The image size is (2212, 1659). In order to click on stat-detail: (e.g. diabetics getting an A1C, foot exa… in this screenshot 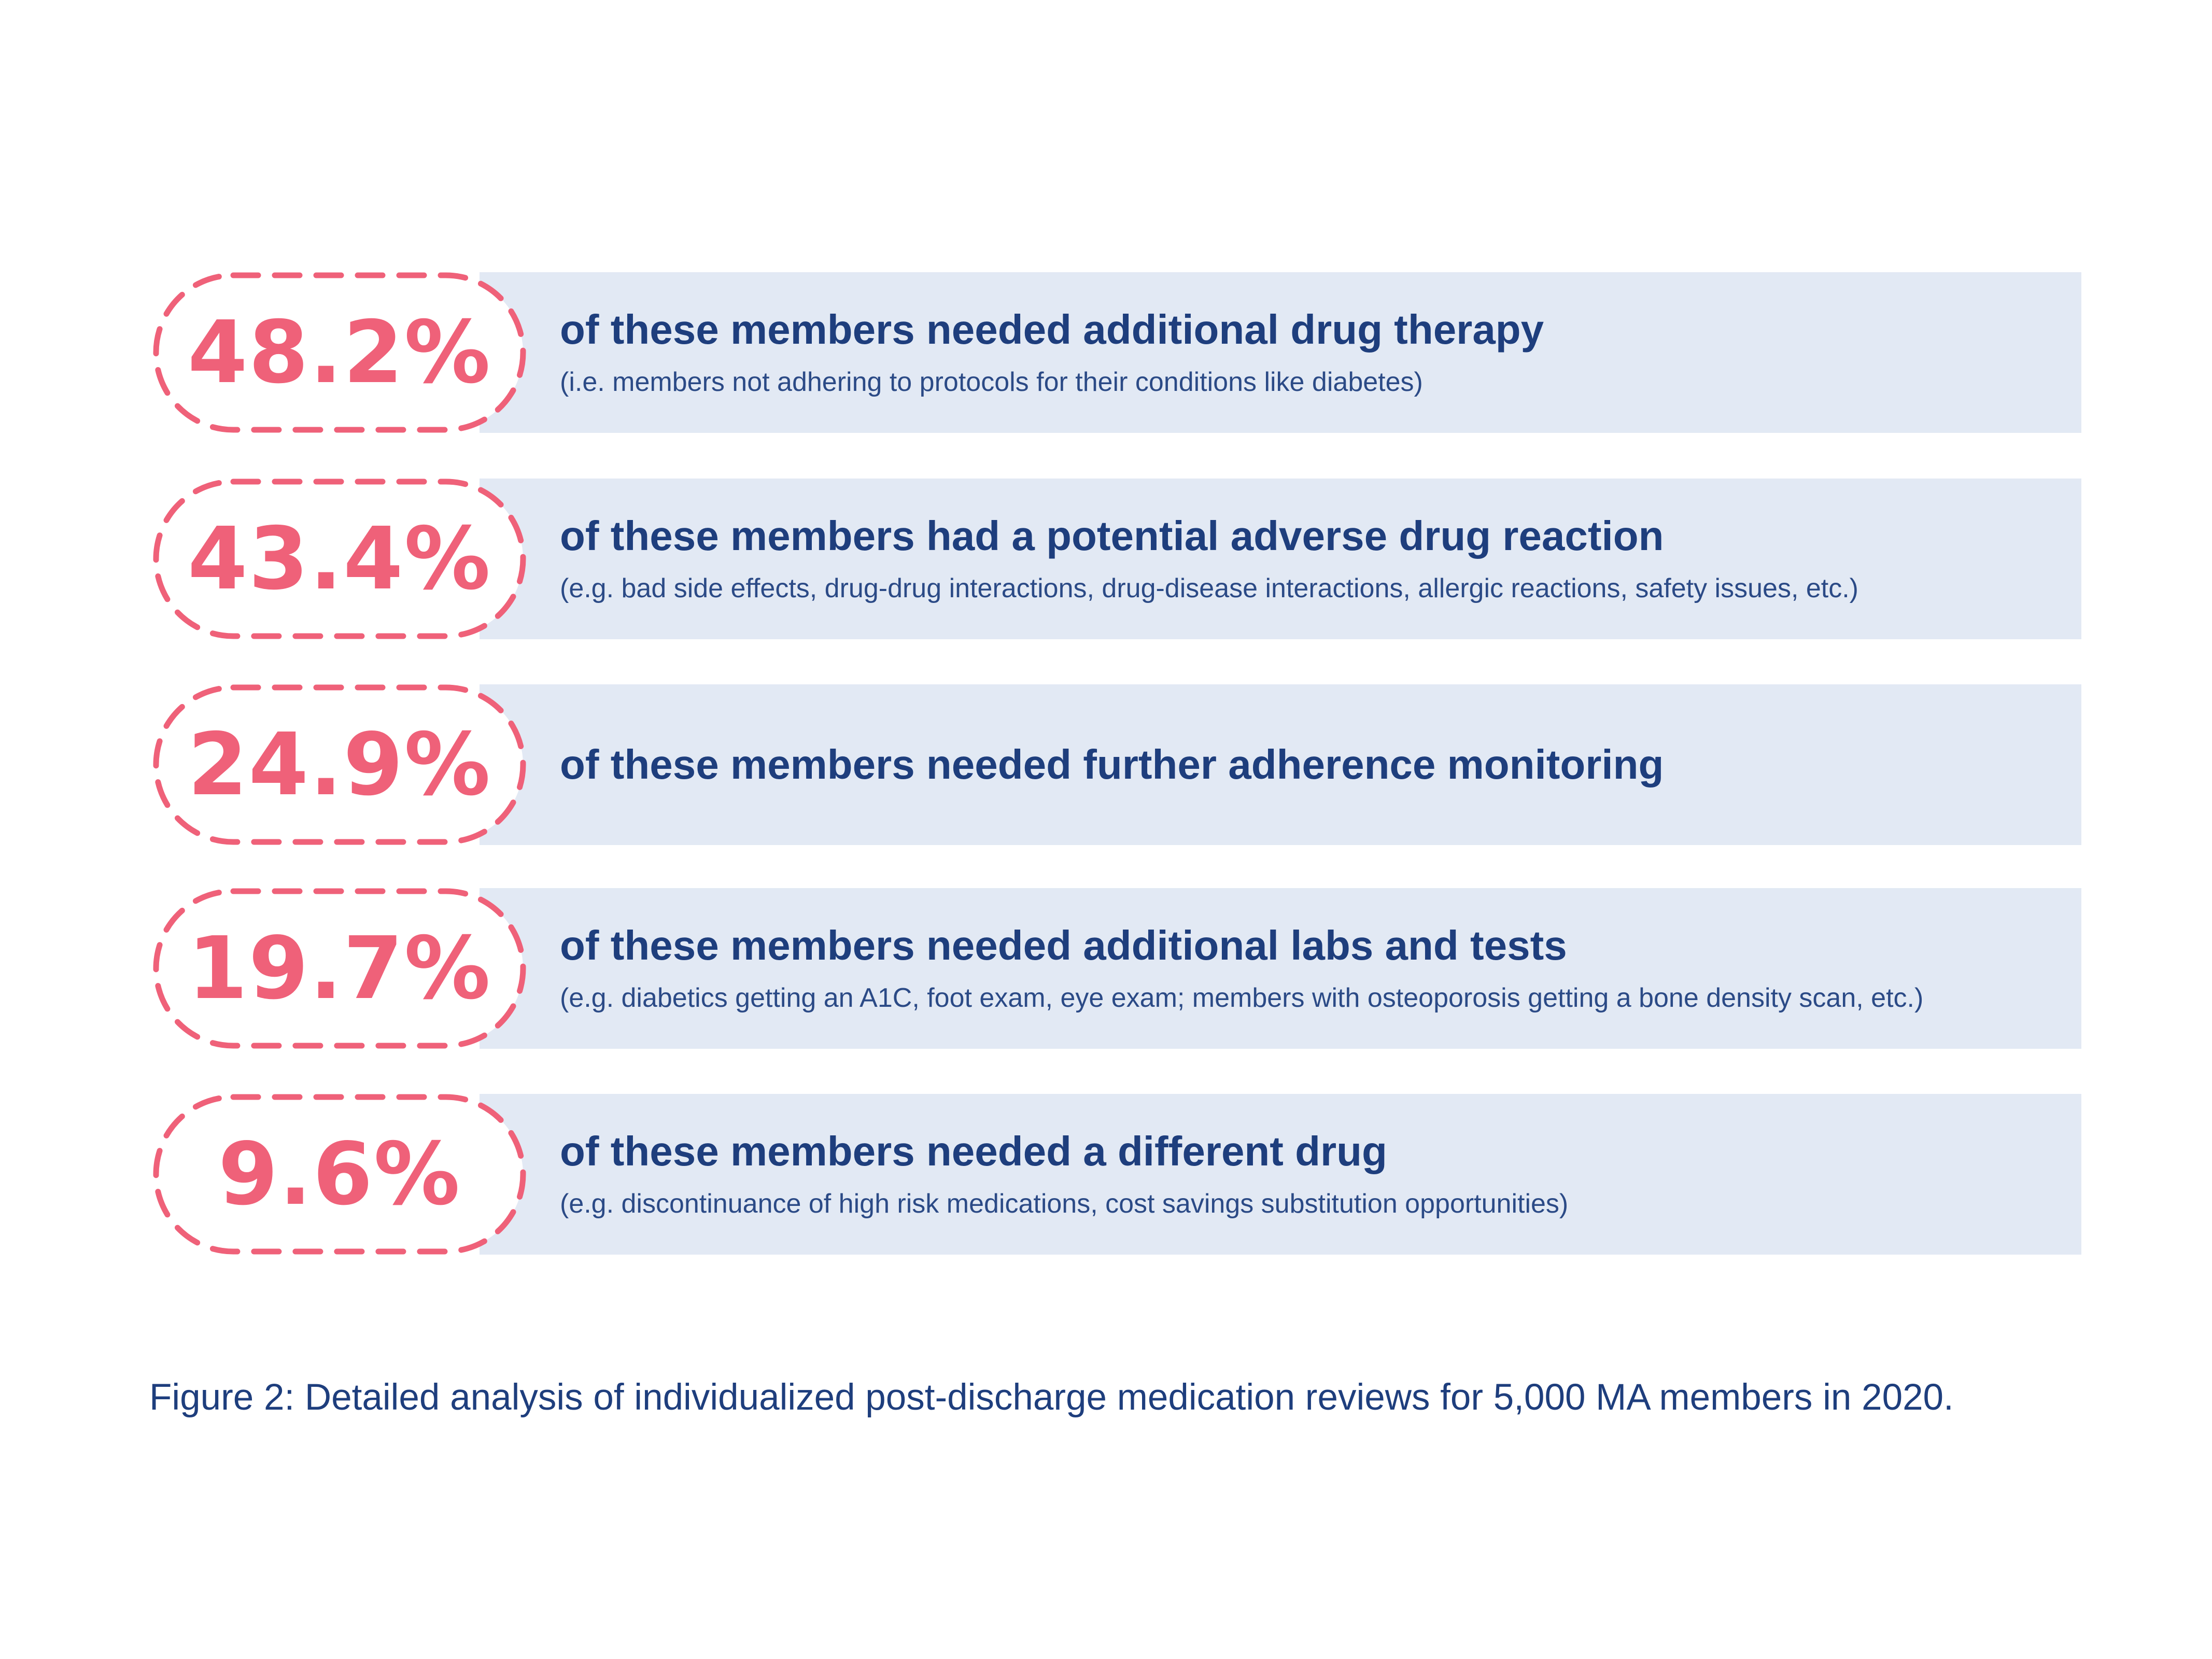, I will do `click(1242, 999)`.